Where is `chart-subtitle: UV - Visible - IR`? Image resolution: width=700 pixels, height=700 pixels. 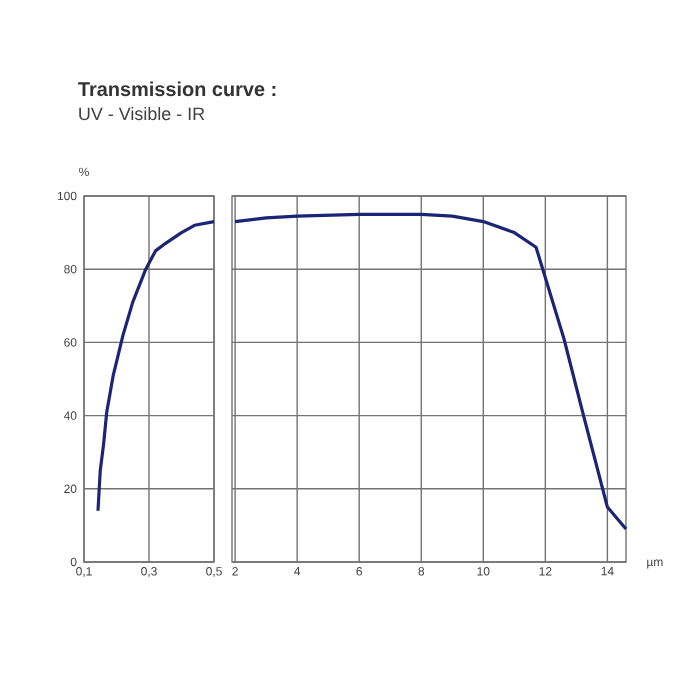
chart-subtitle: UV - Visible - IR is located at coordinates (142, 113).